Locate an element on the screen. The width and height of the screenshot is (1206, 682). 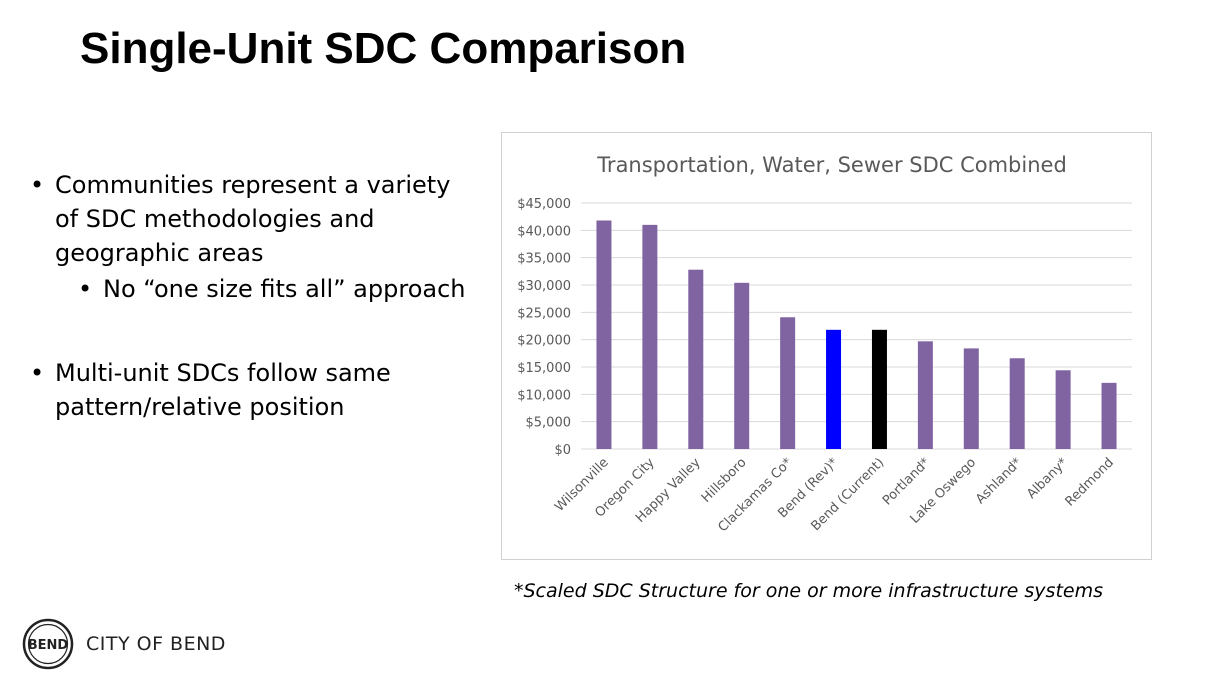
y-tick-label: $35,000 is located at coordinates (544, 259).